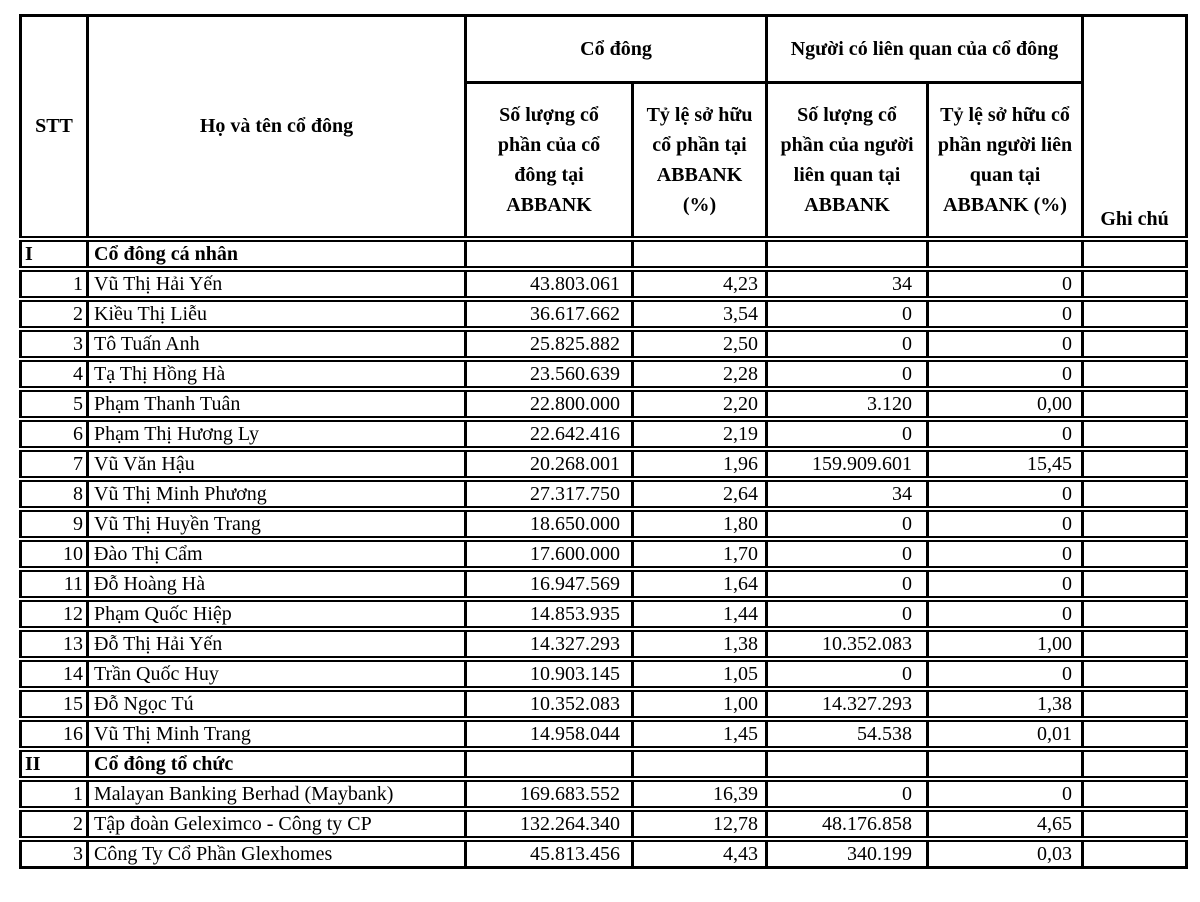 This screenshot has height=902, width=1200. I want to click on name-cell: Tập đoàn Geleximco - Công ty CP, so click(276, 823).